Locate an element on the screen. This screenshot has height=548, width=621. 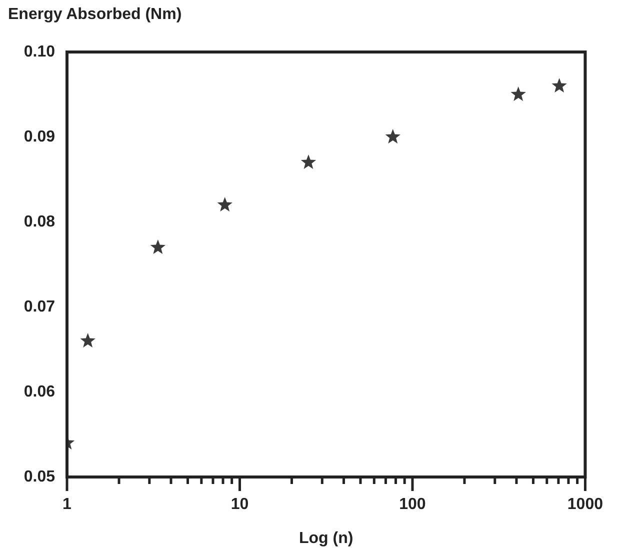
x-axis-title: Log (n) is located at coordinates (326, 538).